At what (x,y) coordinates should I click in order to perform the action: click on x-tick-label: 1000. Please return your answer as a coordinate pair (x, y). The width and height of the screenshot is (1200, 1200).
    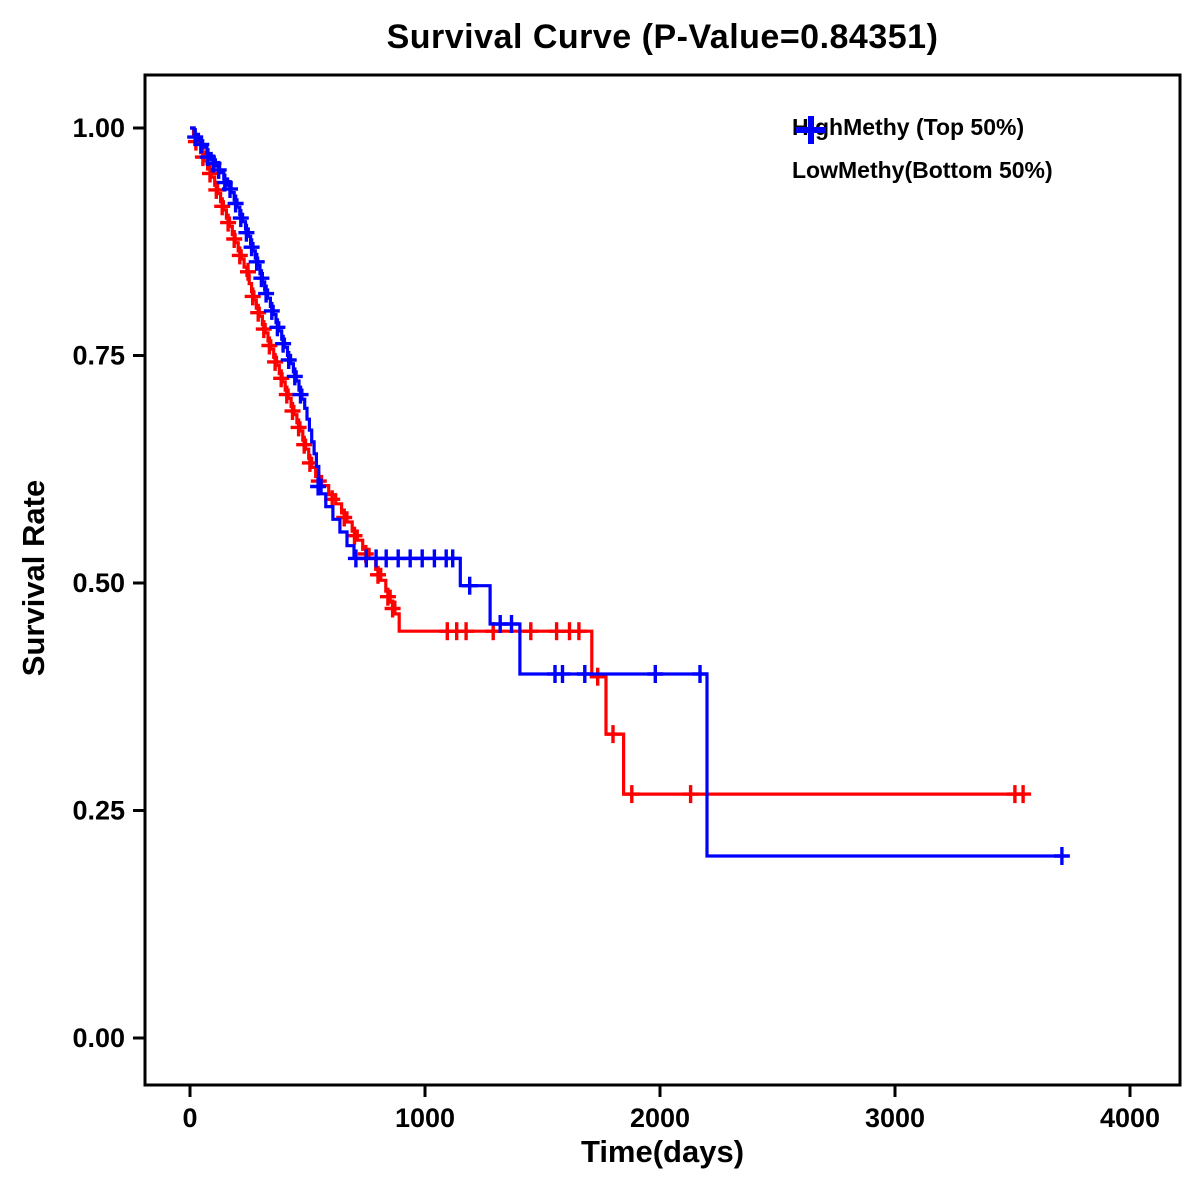
    Looking at the image, I should click on (425, 1118).